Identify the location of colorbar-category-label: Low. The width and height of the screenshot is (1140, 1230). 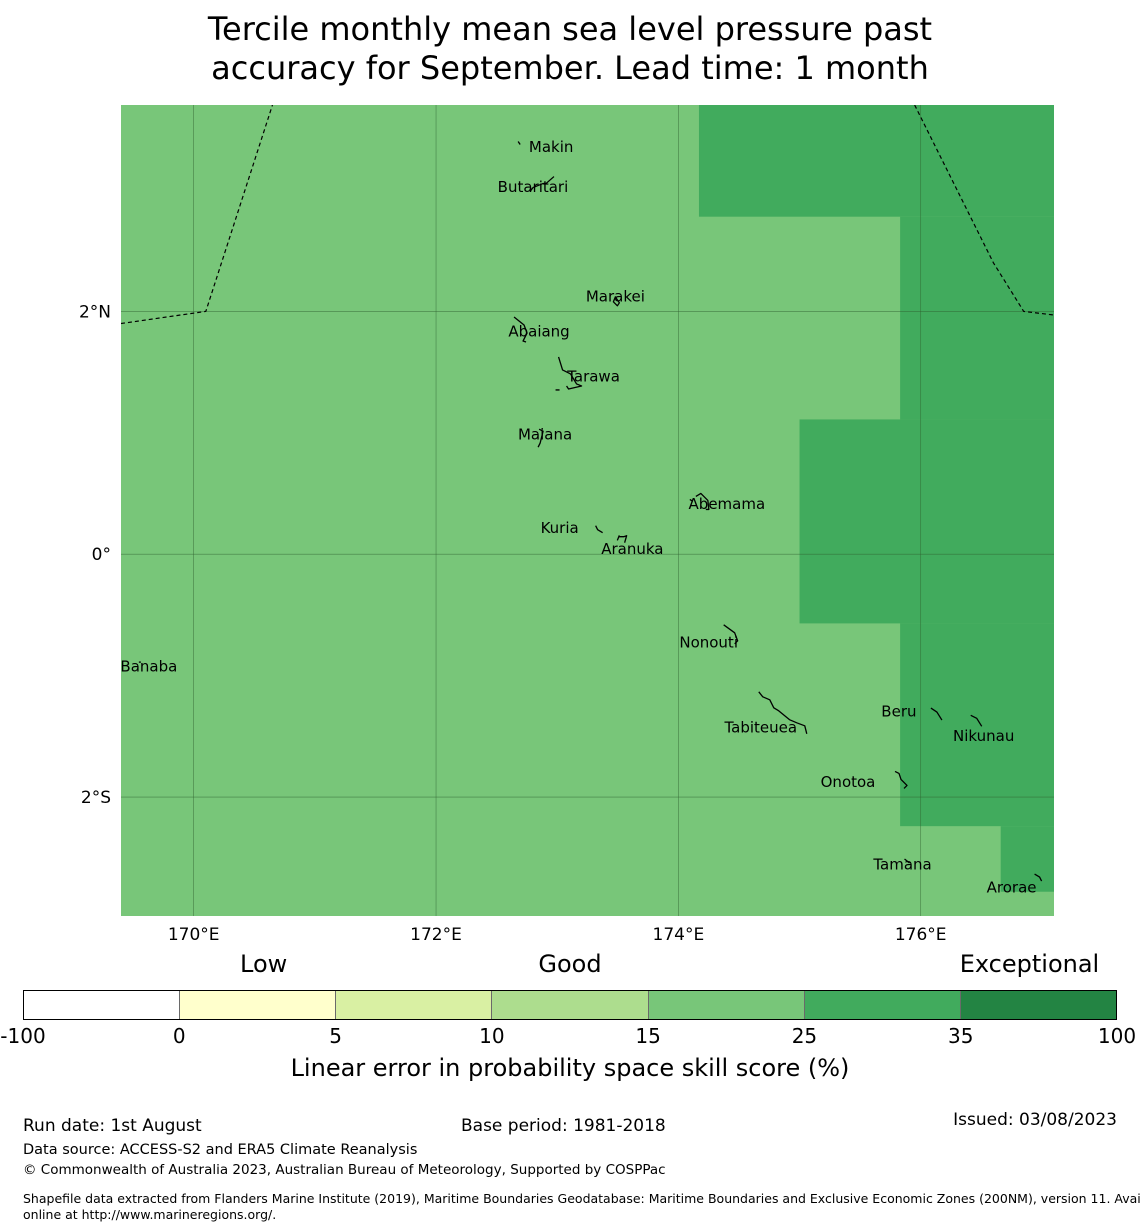
(264, 964).